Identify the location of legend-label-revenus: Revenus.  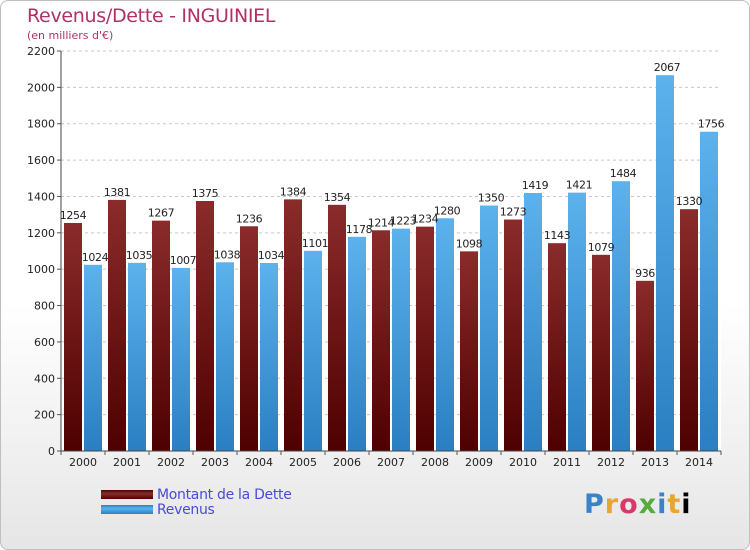
(186, 509).